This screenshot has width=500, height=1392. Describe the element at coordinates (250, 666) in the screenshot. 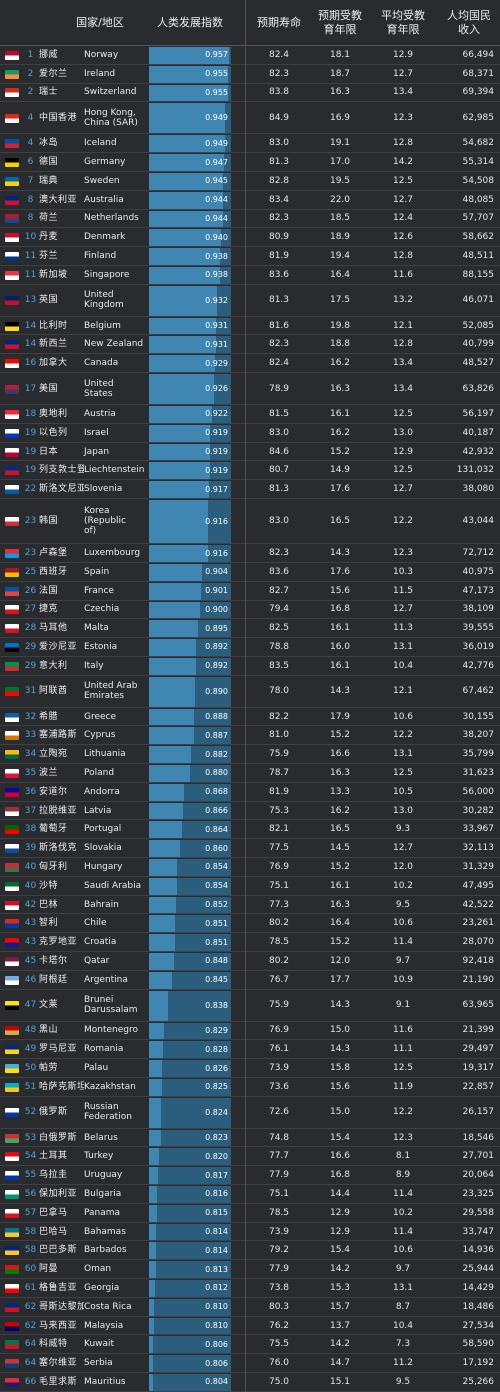

I see `table-row: 29 意大利 Italy 0.892 83.5 16.1 10.4 42,776` at that location.